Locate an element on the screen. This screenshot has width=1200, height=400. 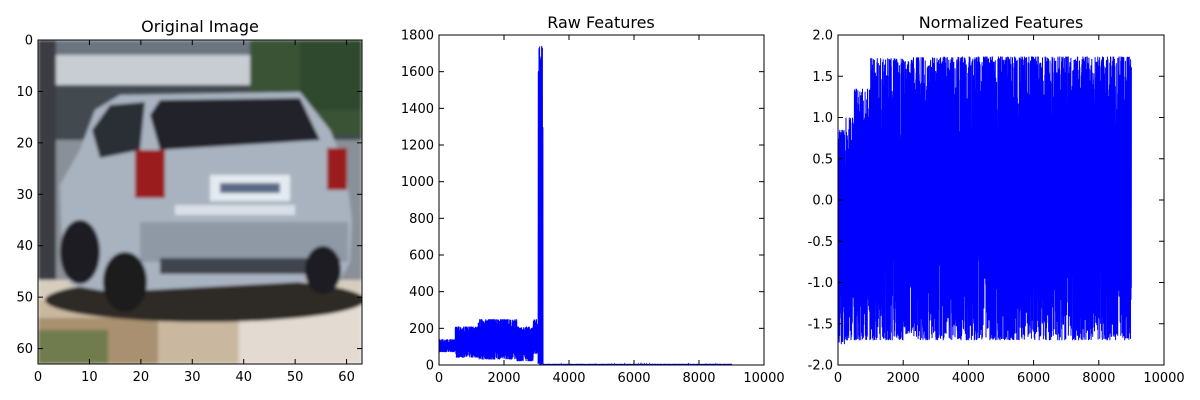
y-tick-label: 1200 is located at coordinates (417, 146).